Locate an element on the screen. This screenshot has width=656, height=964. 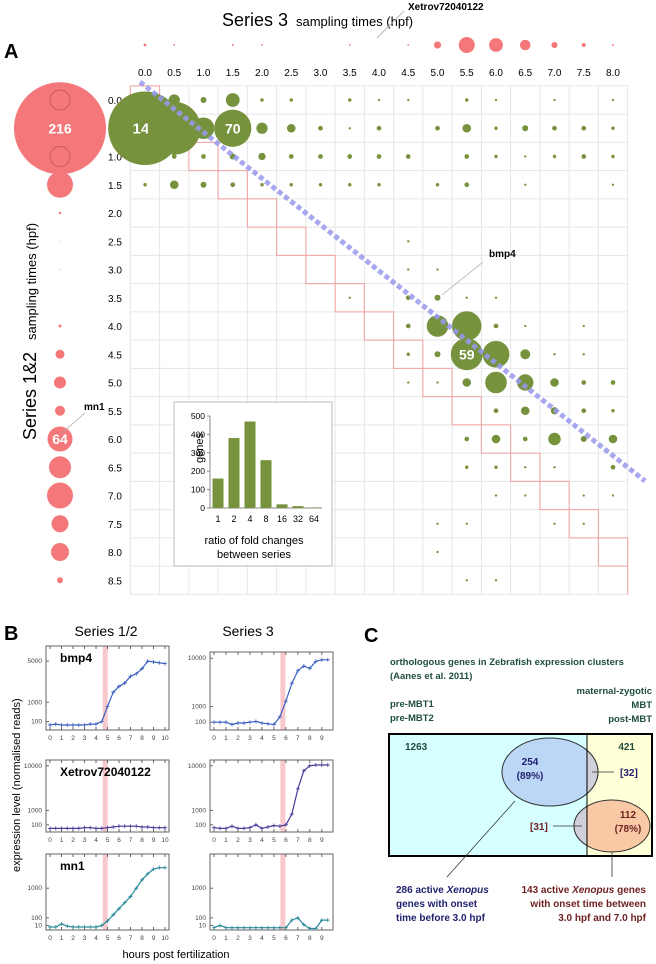
c-orange-note-line3: 3.0 hpf and 7.0 hpf is located at coordinates (602, 918).